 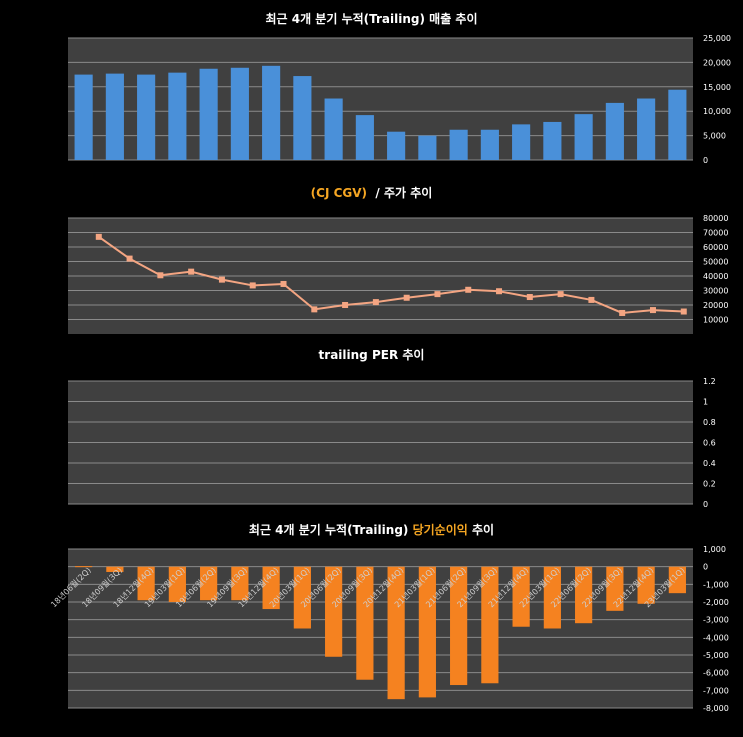 What do you see at coordinates (715, 218) in the screenshot?
I see `price-ytick-label: 80000` at bounding box center [715, 218].